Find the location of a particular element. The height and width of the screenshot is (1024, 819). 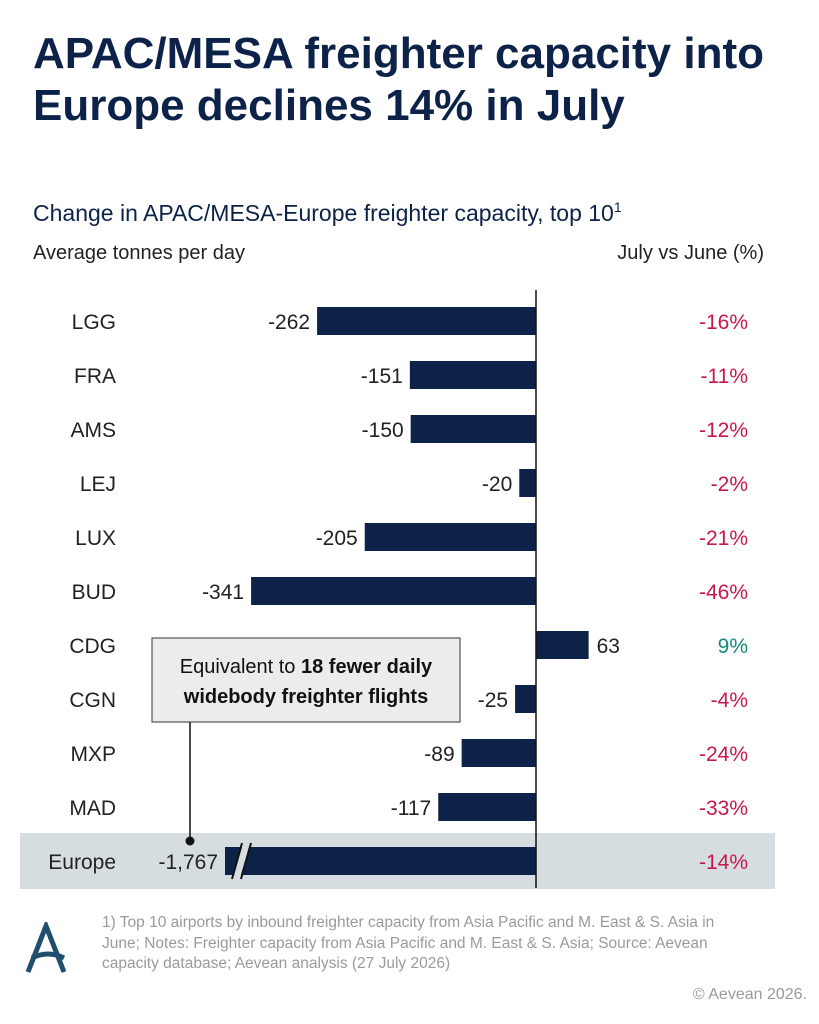

copyright: © Aevean 2026. is located at coordinates (749, 994).